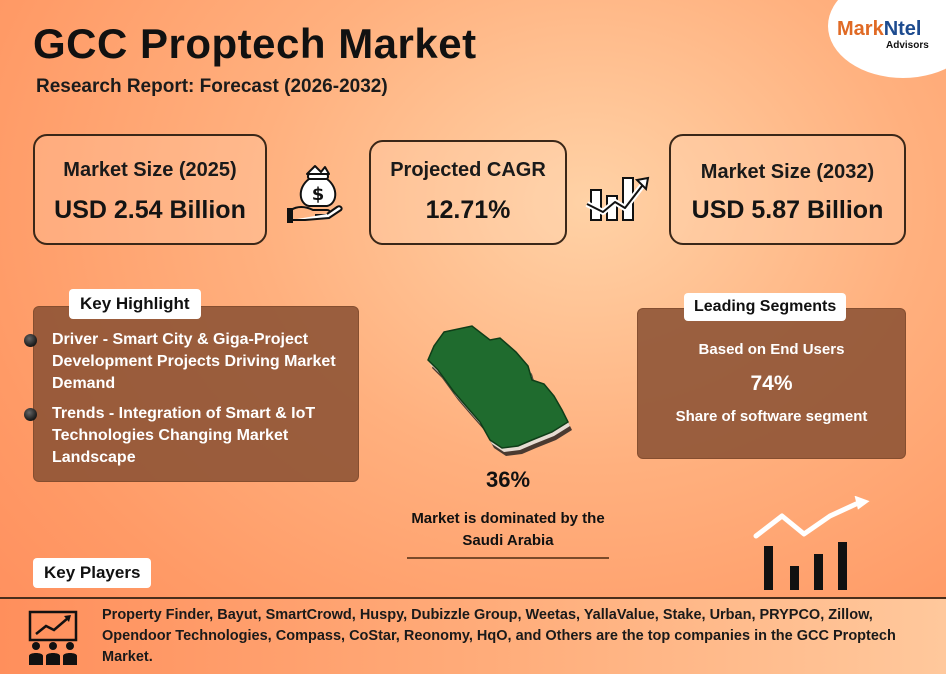 This screenshot has width=946, height=674. I want to click on growth-chart-icon, so click(617, 198).